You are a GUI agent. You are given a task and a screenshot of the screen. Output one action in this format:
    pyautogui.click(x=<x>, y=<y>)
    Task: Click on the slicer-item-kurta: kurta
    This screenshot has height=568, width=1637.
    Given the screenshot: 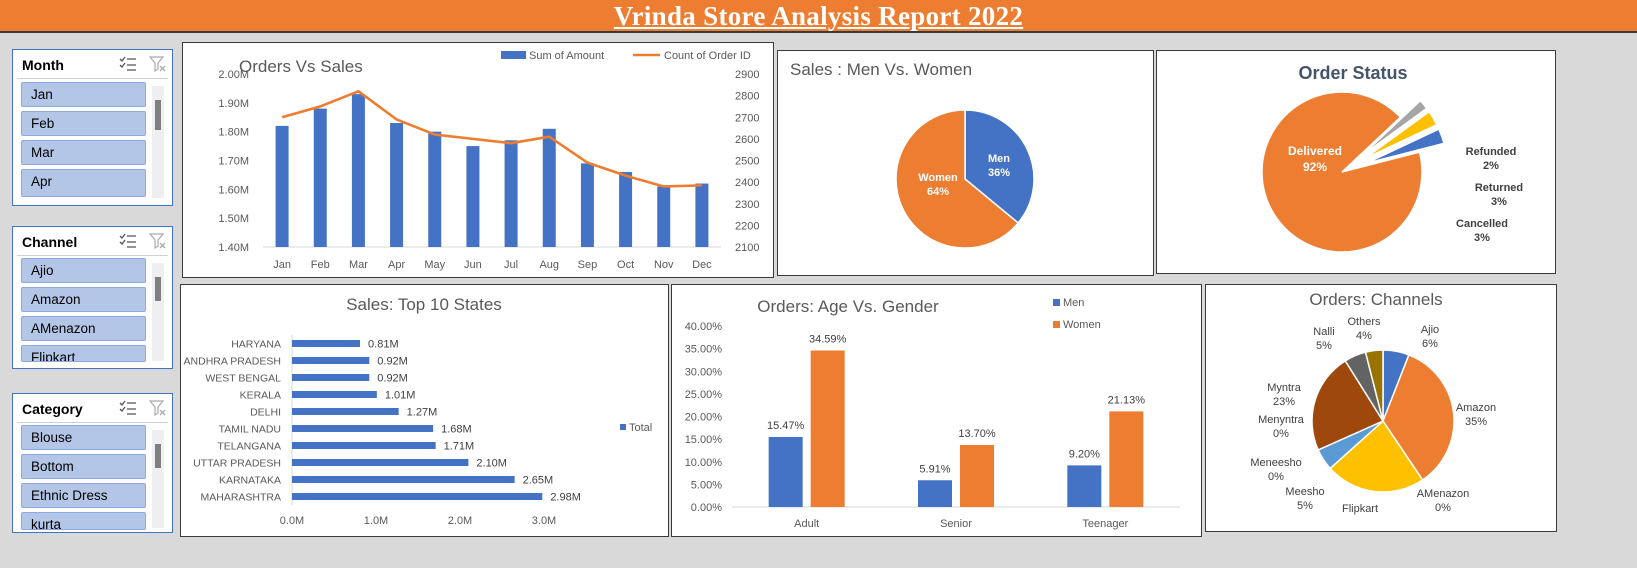 What is the action you would take?
    pyautogui.click(x=83, y=521)
    